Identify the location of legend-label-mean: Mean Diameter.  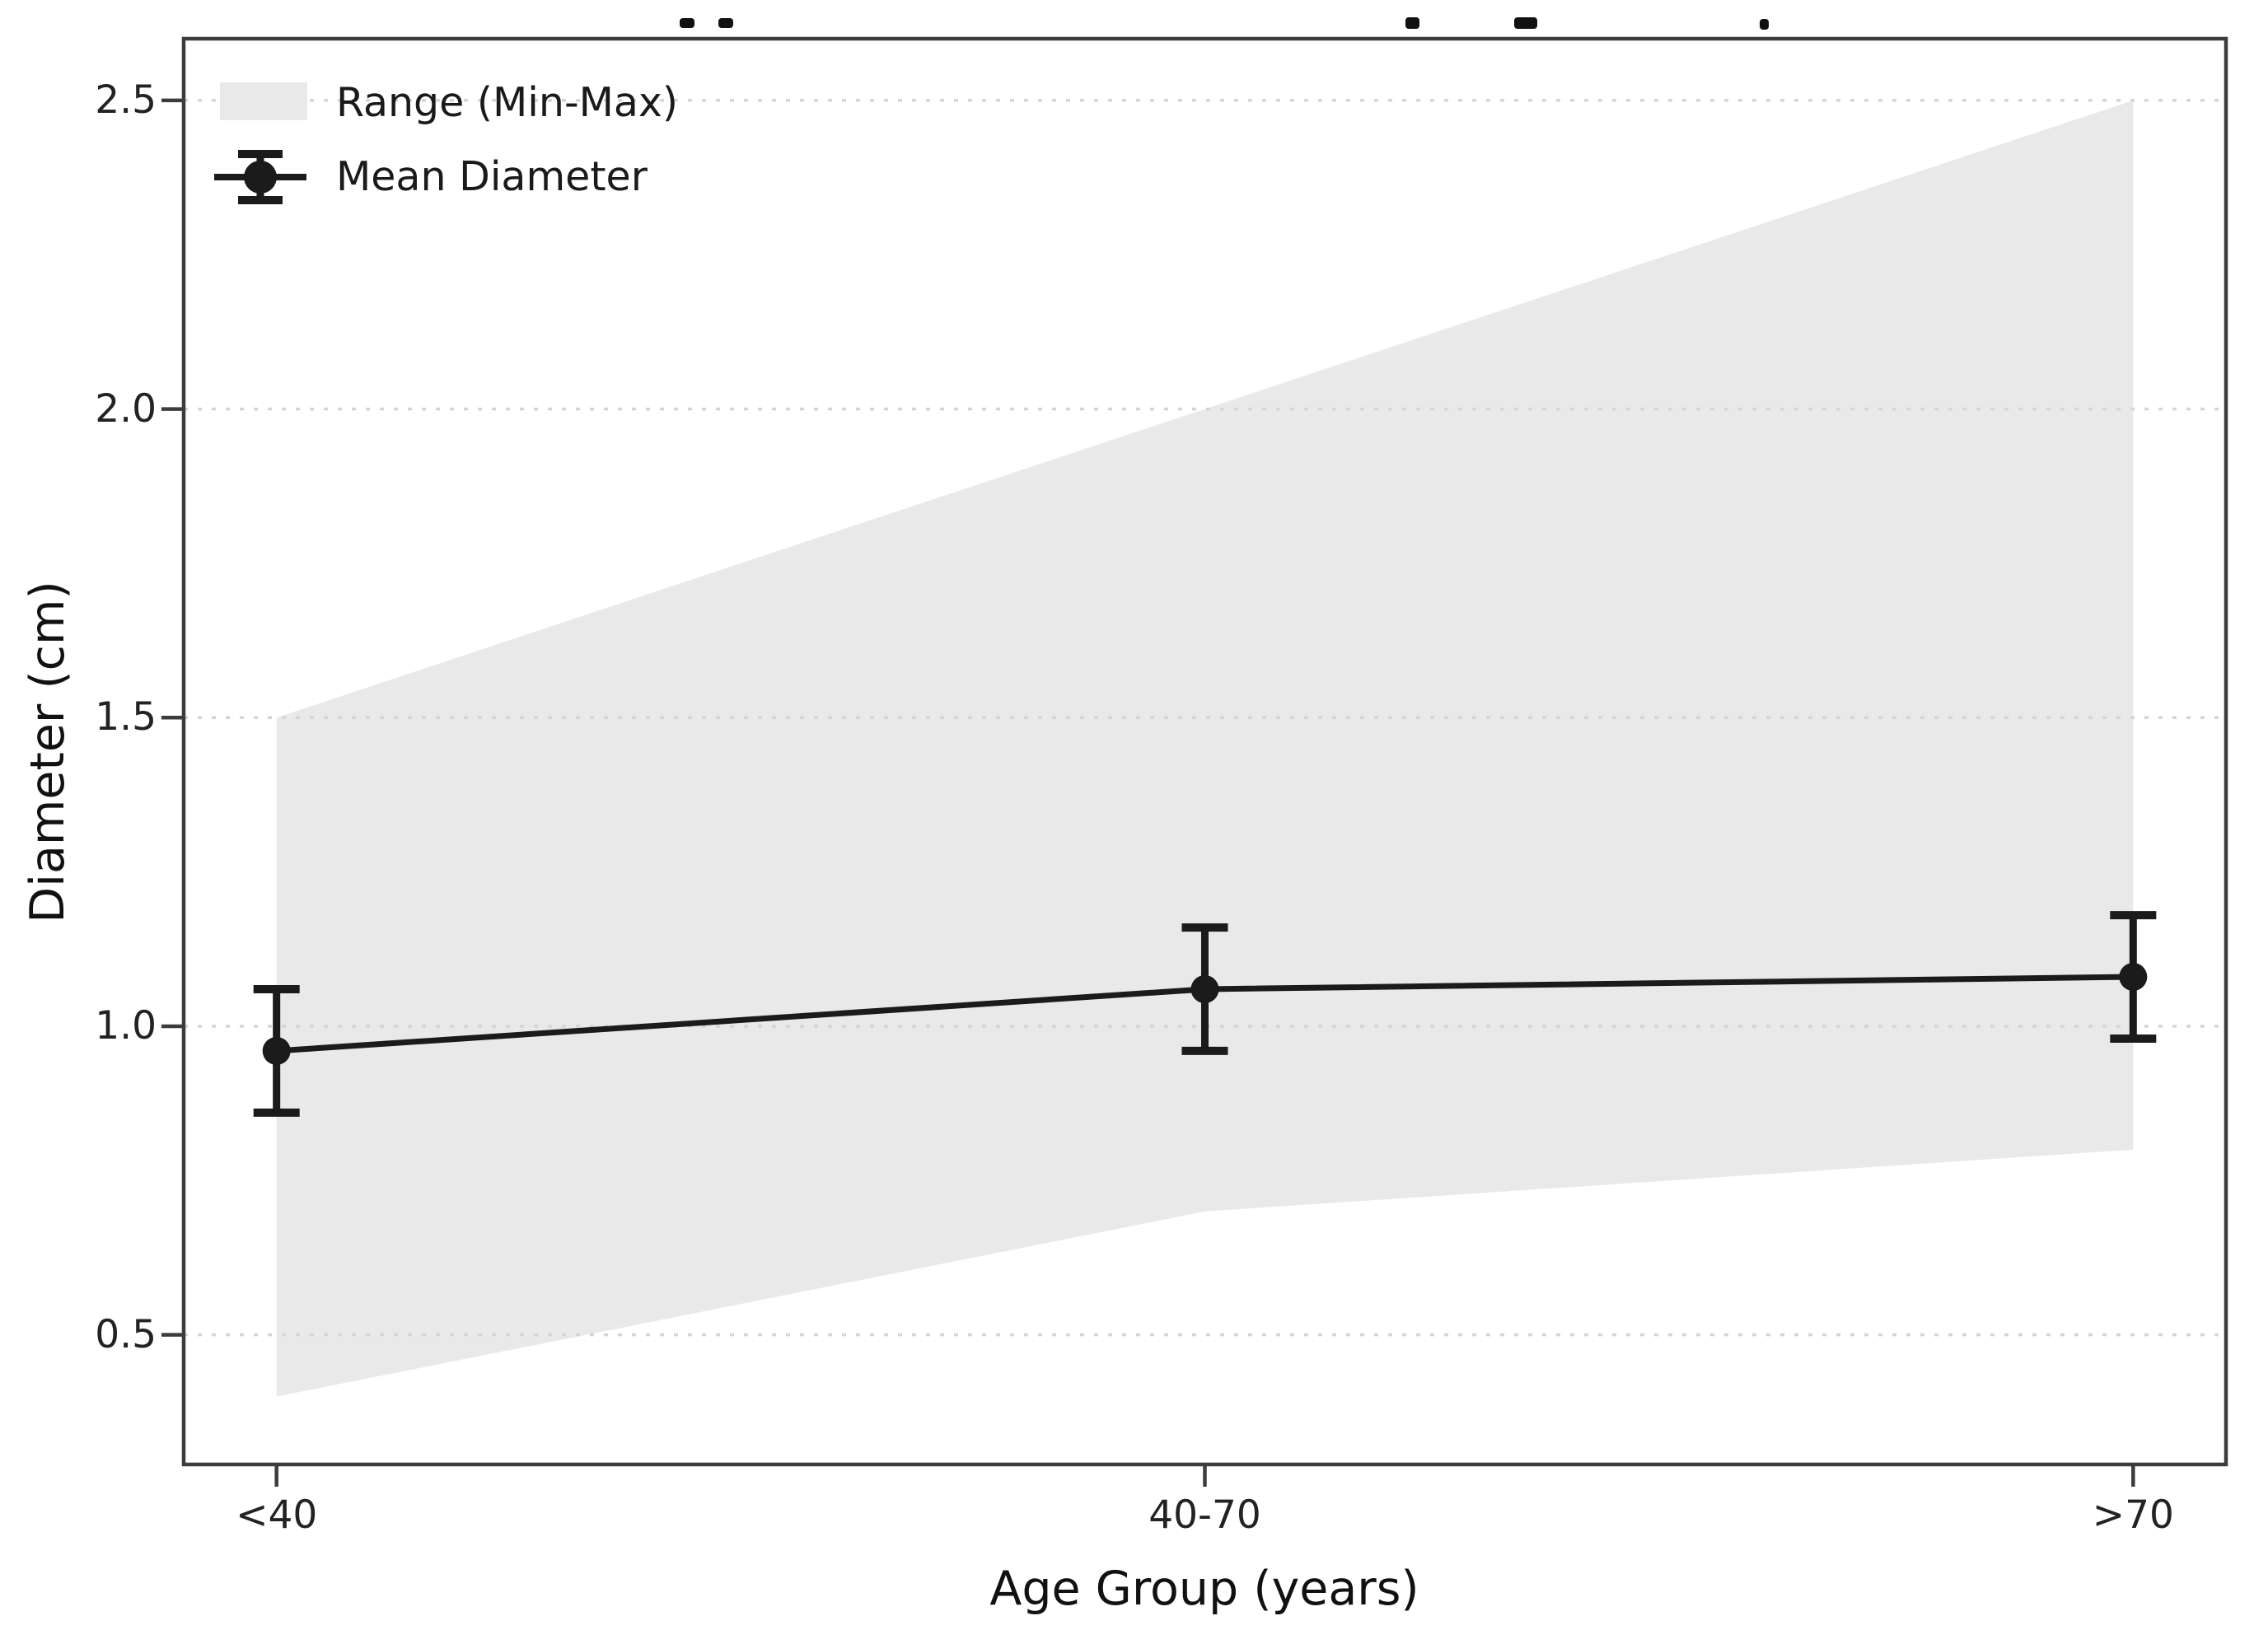
(492, 177).